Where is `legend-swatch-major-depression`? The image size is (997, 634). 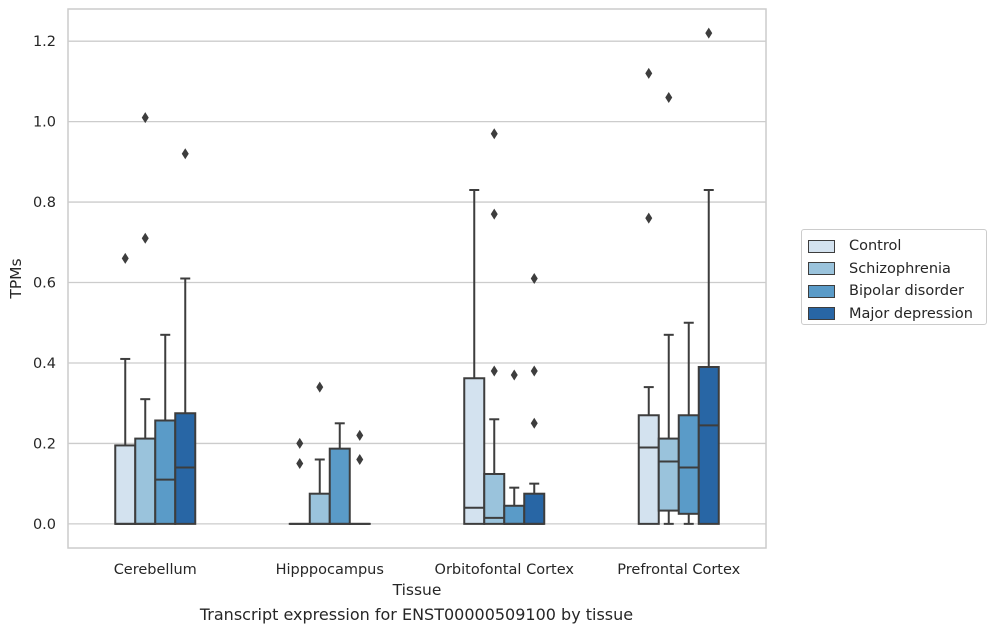 legend-swatch-major-depression is located at coordinates (821, 314).